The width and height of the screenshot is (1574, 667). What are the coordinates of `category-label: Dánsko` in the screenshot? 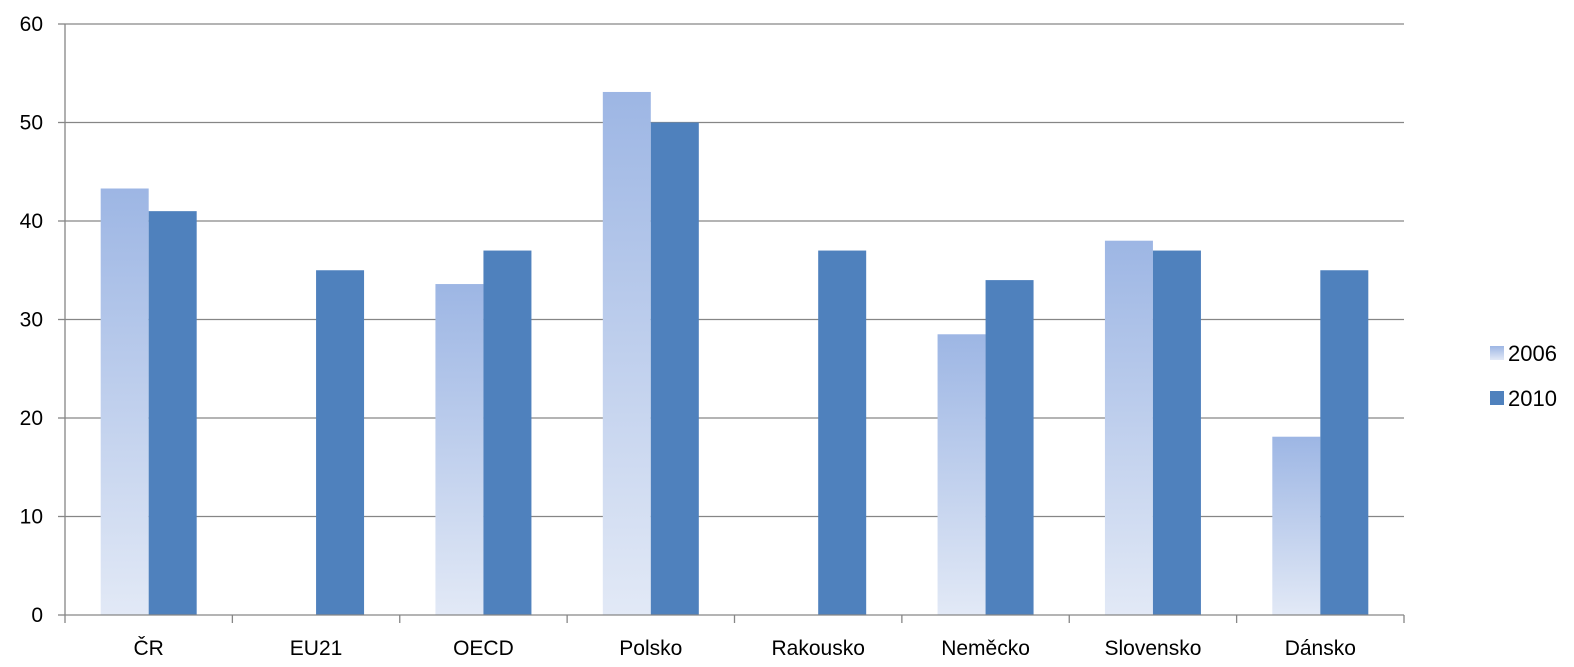 It's located at (1320, 648).